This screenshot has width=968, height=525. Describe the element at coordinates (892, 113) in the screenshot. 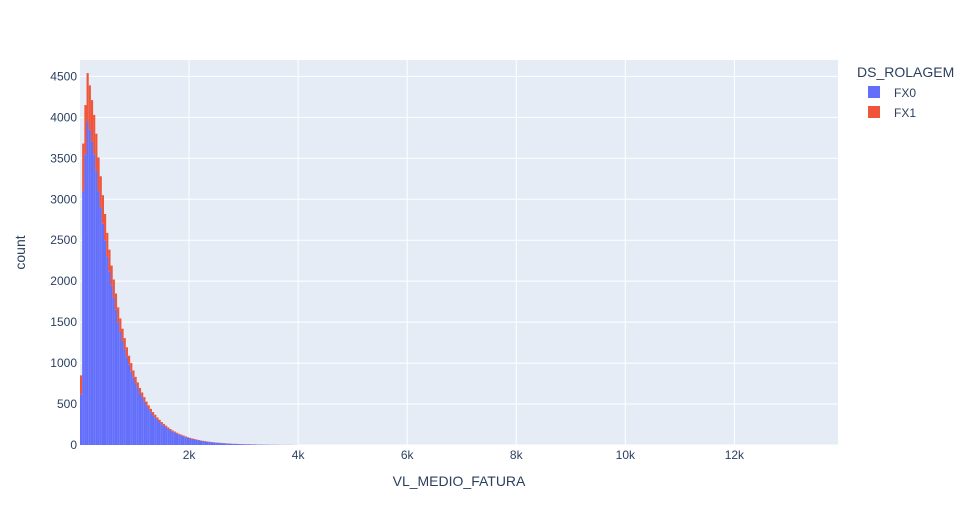

I see `legend-item-fx1: FX1` at that location.